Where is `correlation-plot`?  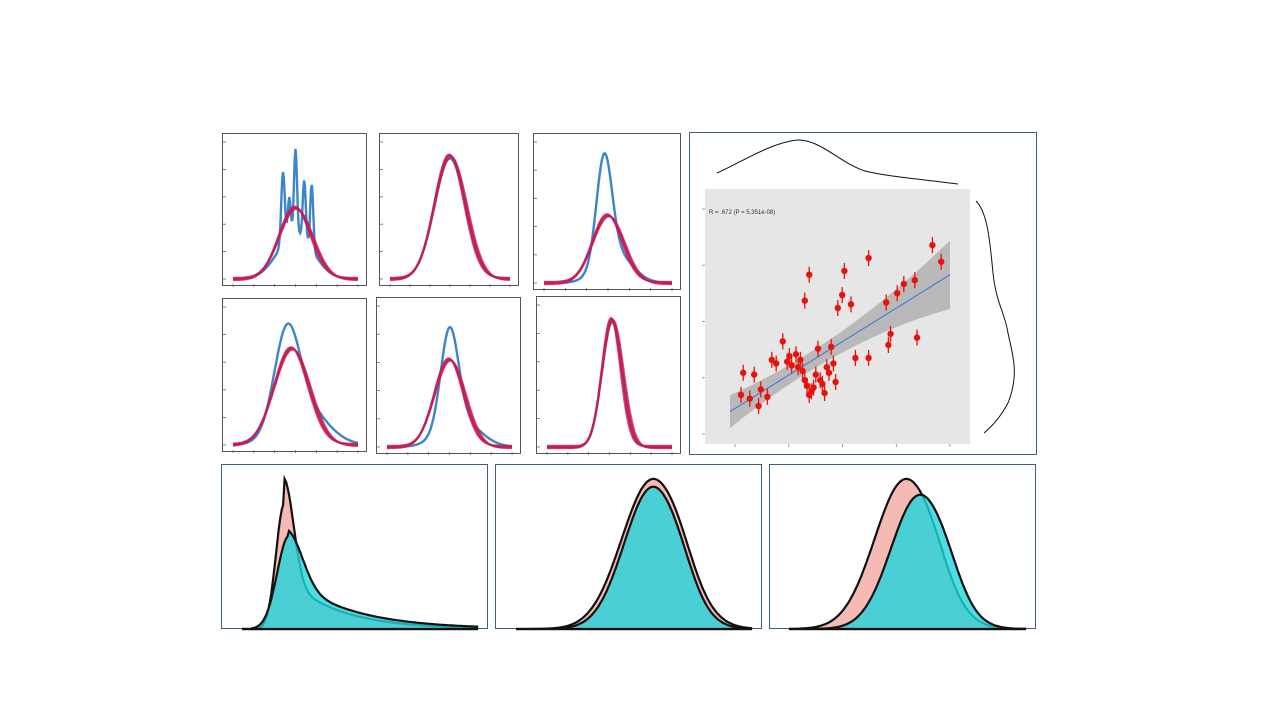
correlation-plot is located at coordinates (858, 293).